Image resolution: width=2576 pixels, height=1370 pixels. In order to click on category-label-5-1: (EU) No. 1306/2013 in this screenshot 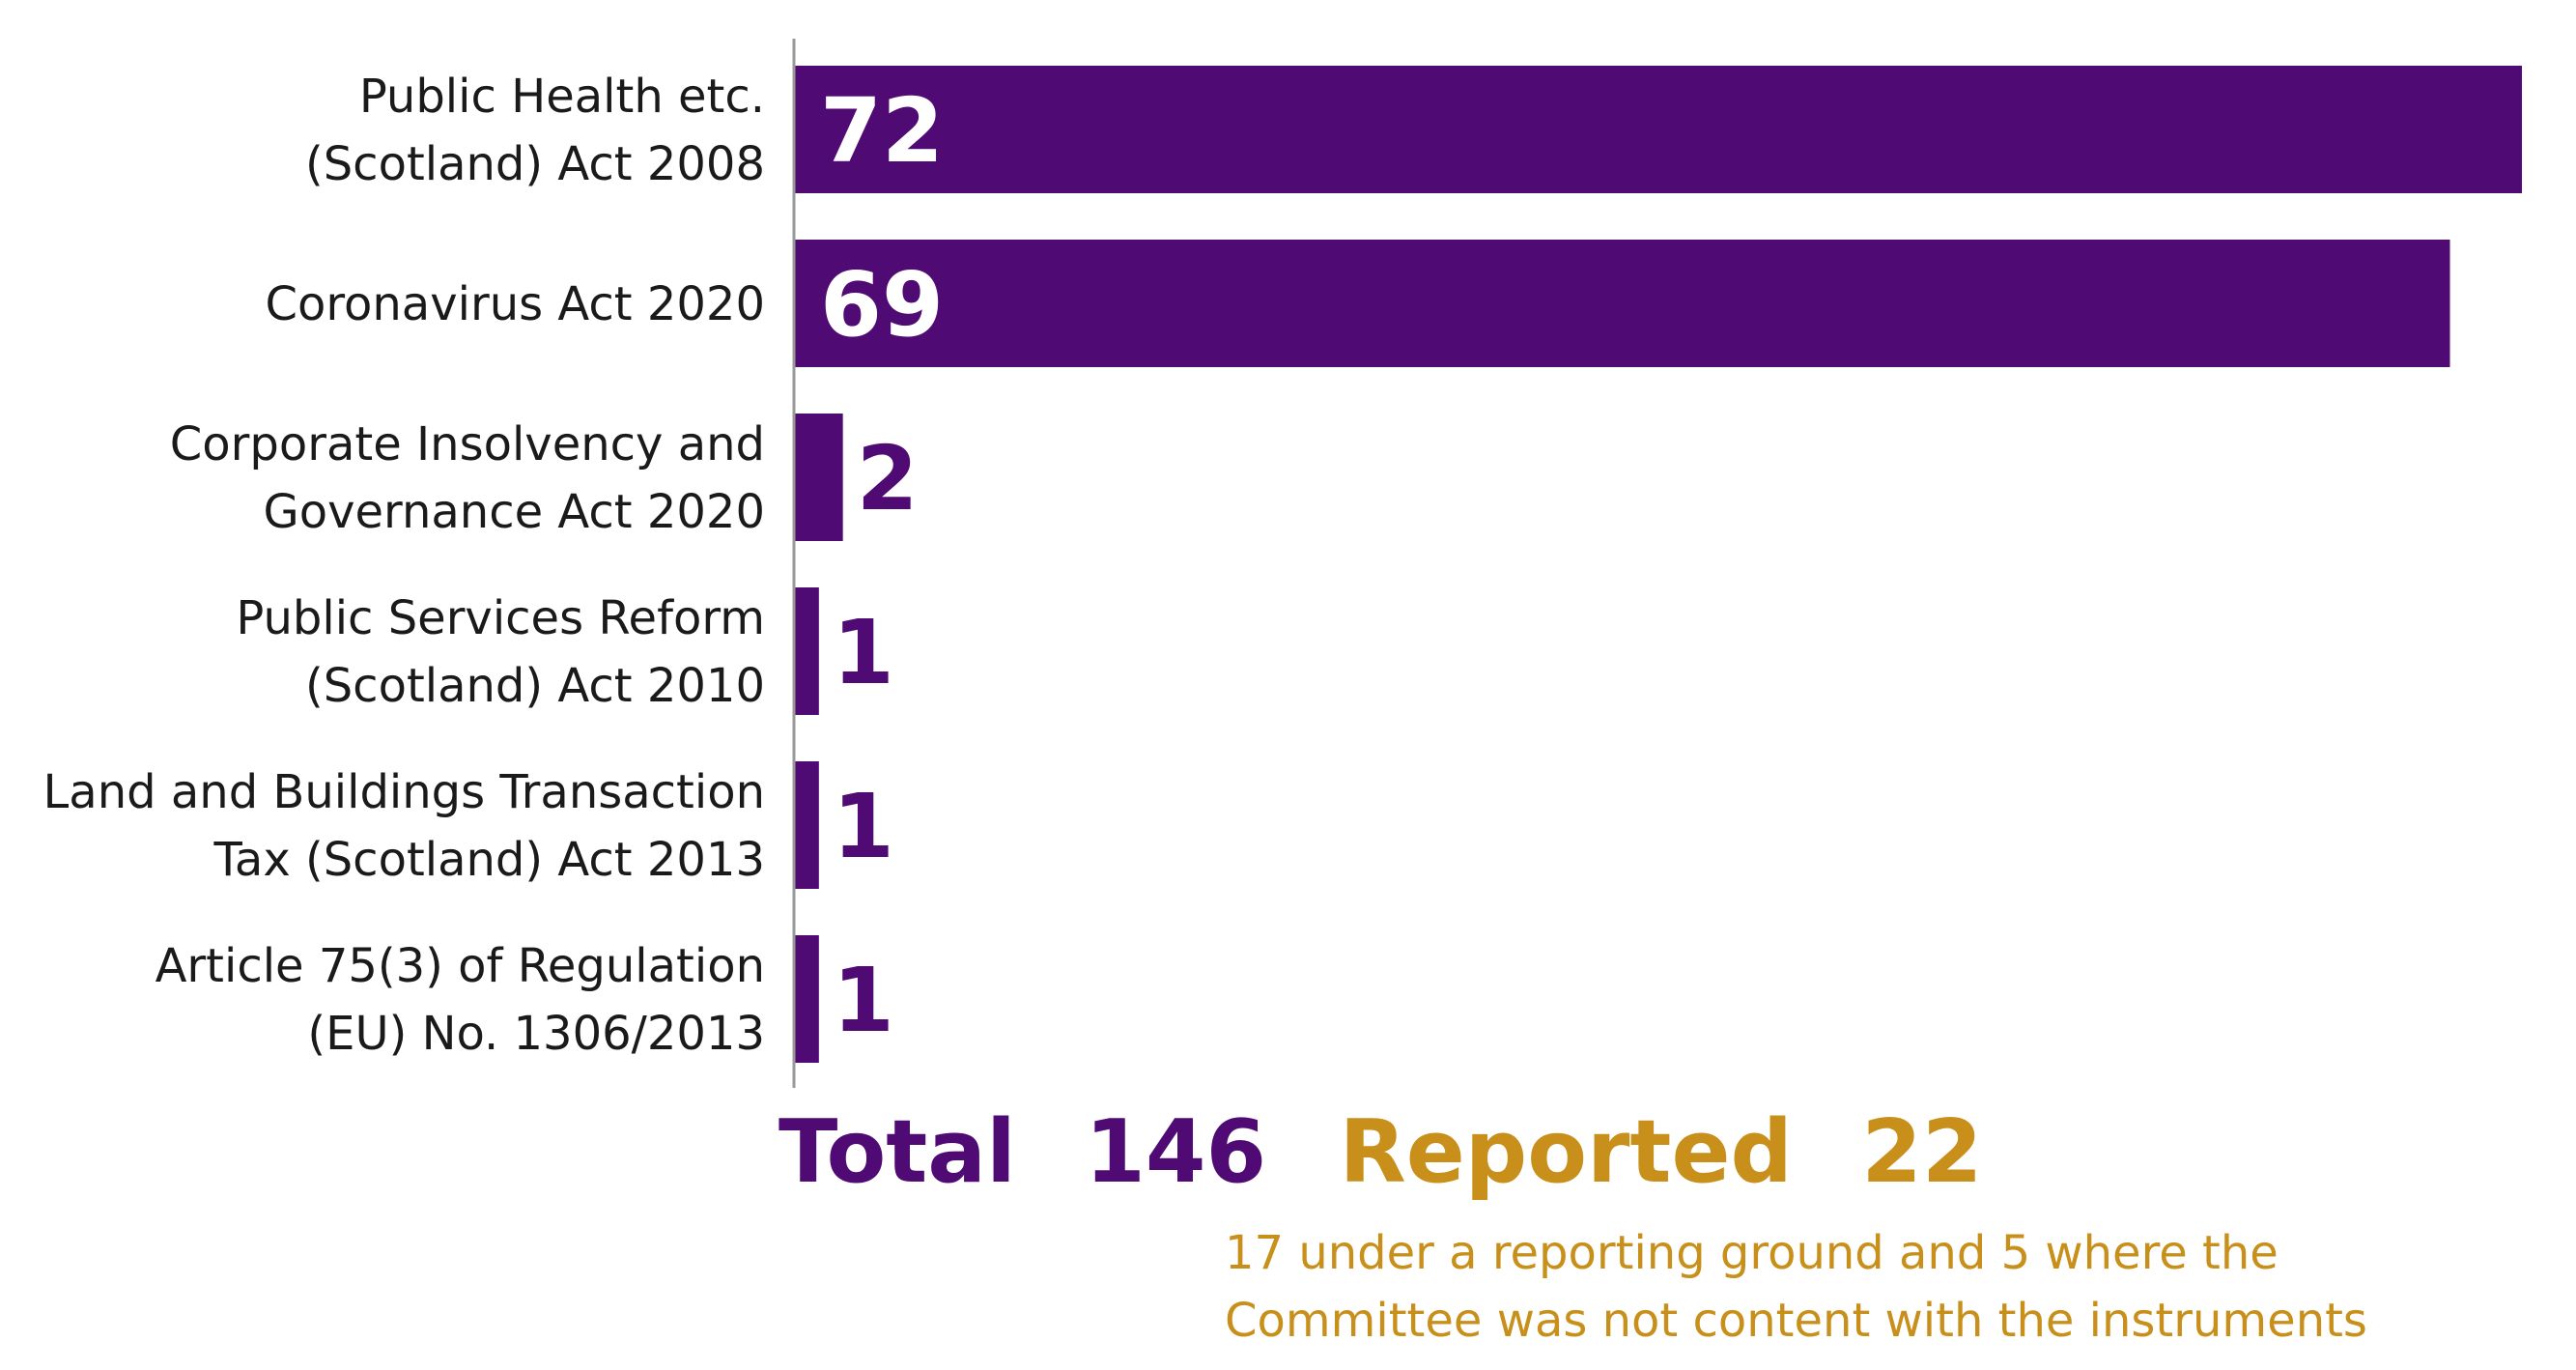, I will do `click(536, 1034)`.